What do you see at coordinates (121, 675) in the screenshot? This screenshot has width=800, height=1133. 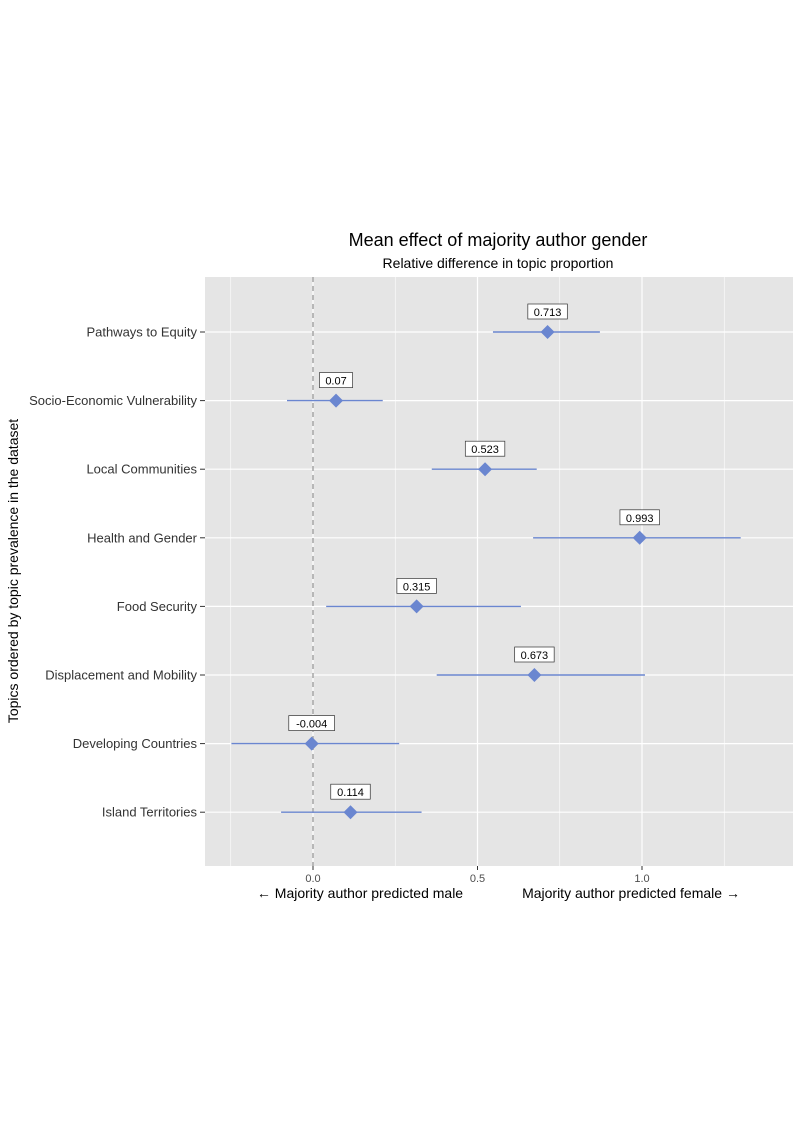 I see `y-tick-label: Displacement and Mobility` at bounding box center [121, 675].